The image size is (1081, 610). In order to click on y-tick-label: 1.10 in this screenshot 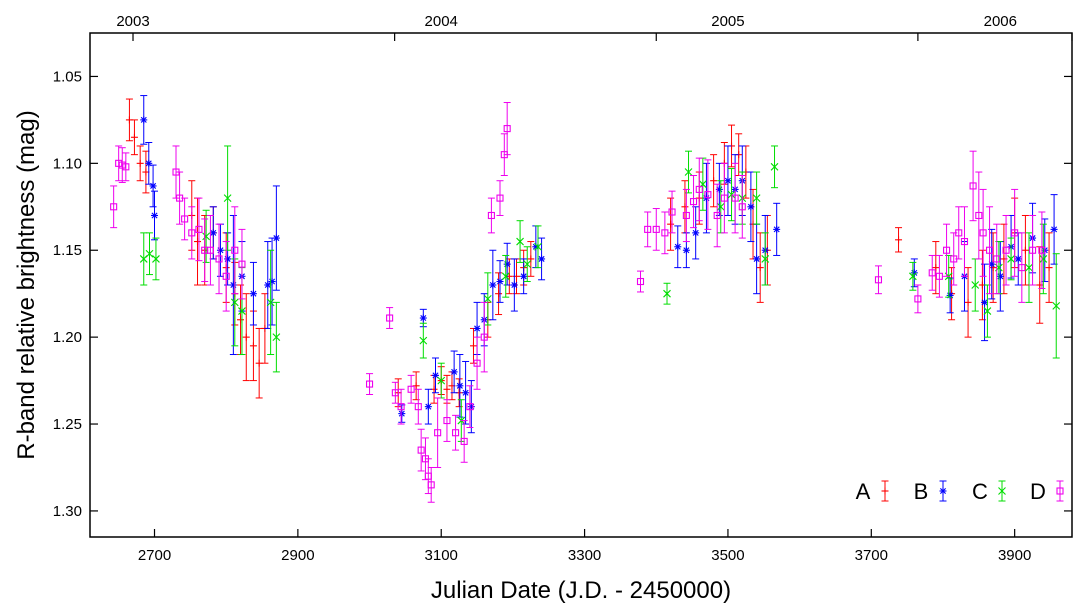, I will do `click(67, 163)`.